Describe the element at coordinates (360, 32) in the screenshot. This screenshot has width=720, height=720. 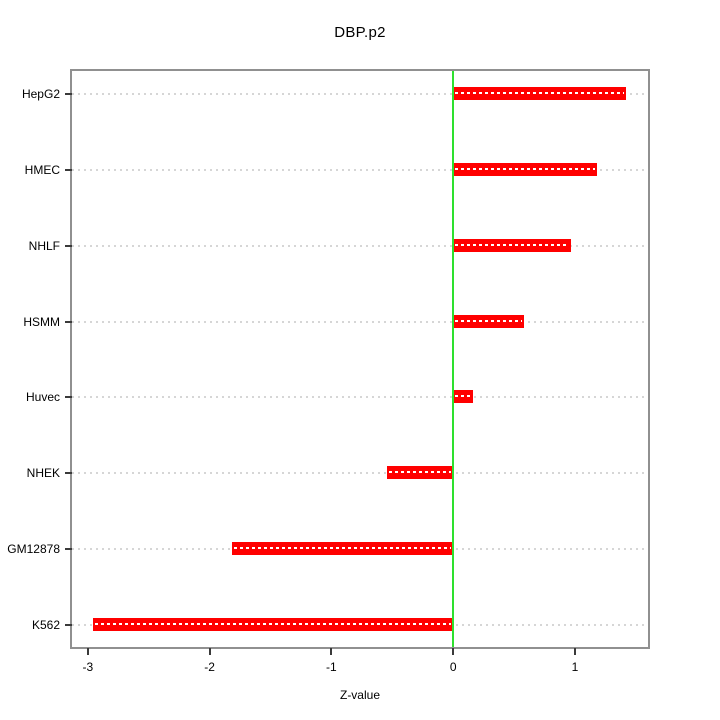
I see `chart-title: DBP.p2` at that location.